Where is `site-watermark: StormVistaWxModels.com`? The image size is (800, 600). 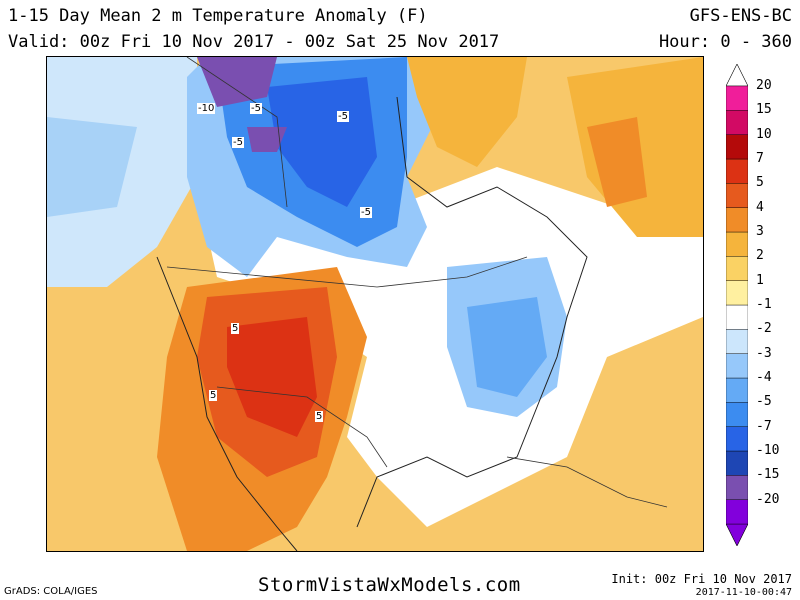
site-watermark: StormVistaWxModels.com is located at coordinates (389, 585).